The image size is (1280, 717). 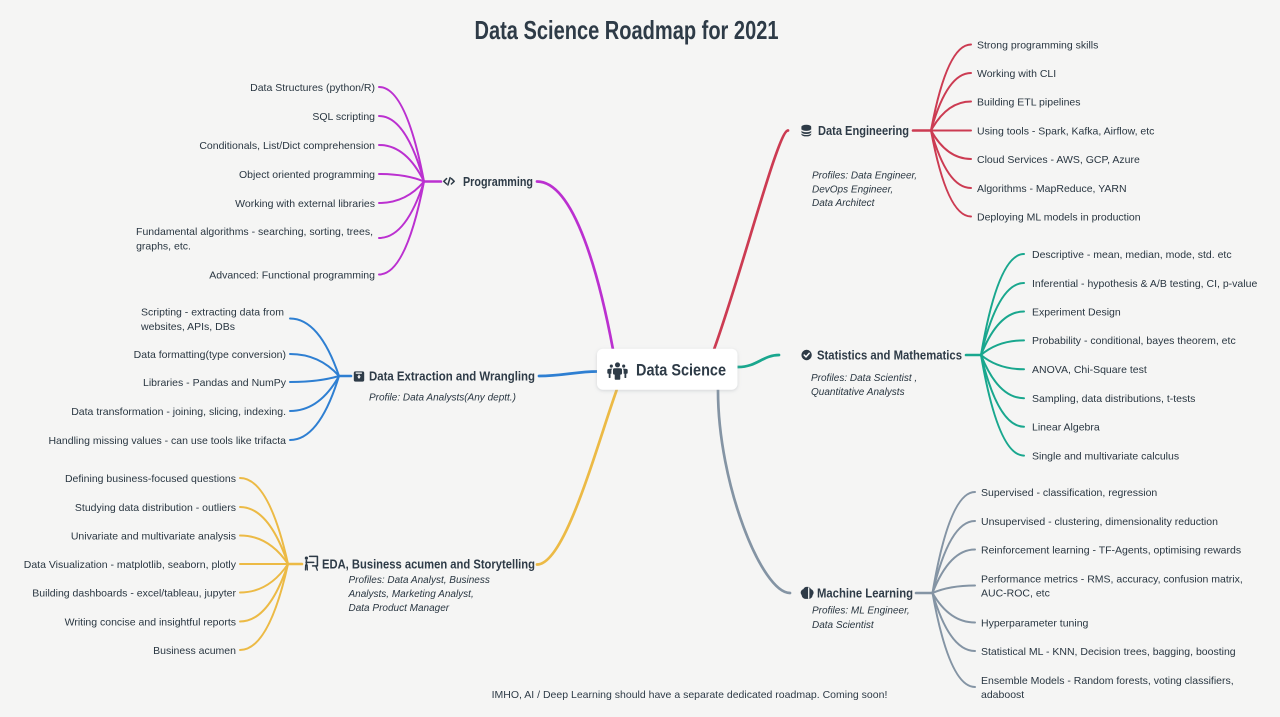 I want to click on svg-text: Programming, so click(x=498, y=182).